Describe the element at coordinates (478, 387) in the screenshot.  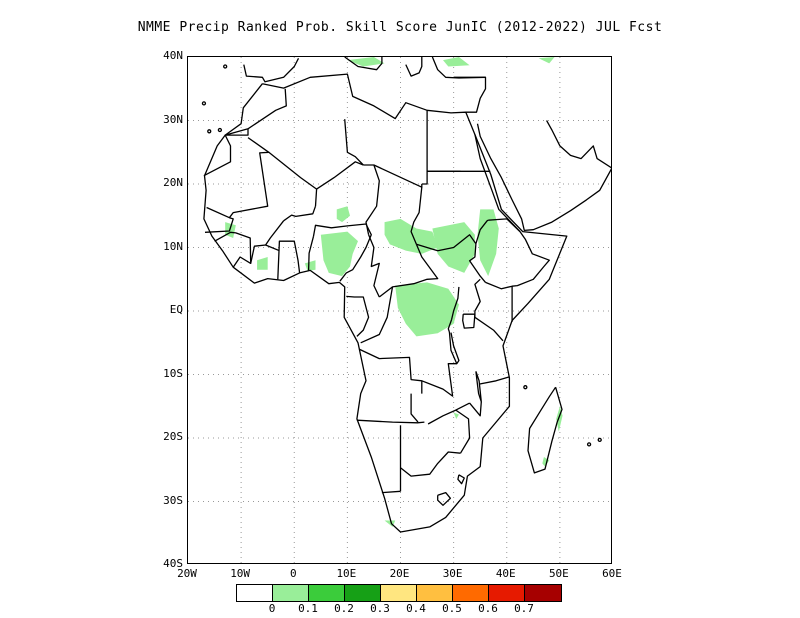
I see `lake-malawi` at that location.